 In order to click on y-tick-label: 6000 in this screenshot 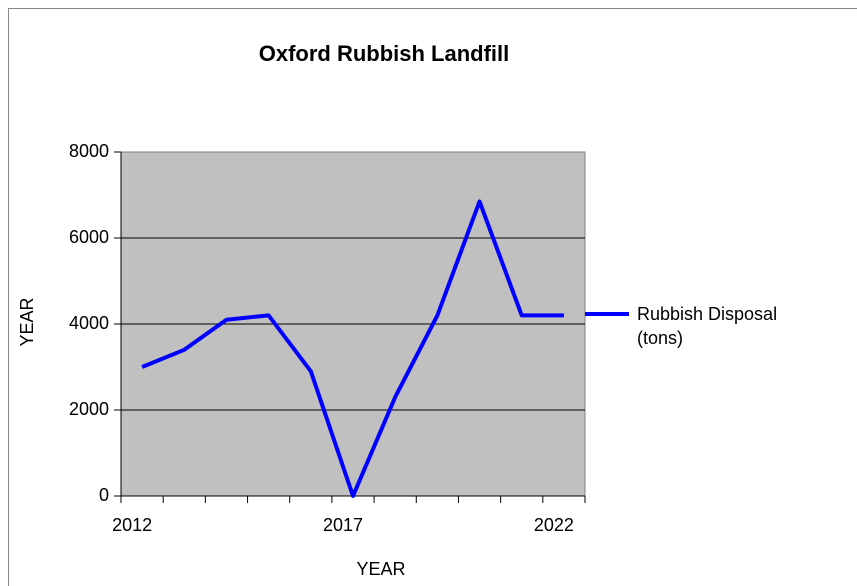, I will do `click(89, 237)`.